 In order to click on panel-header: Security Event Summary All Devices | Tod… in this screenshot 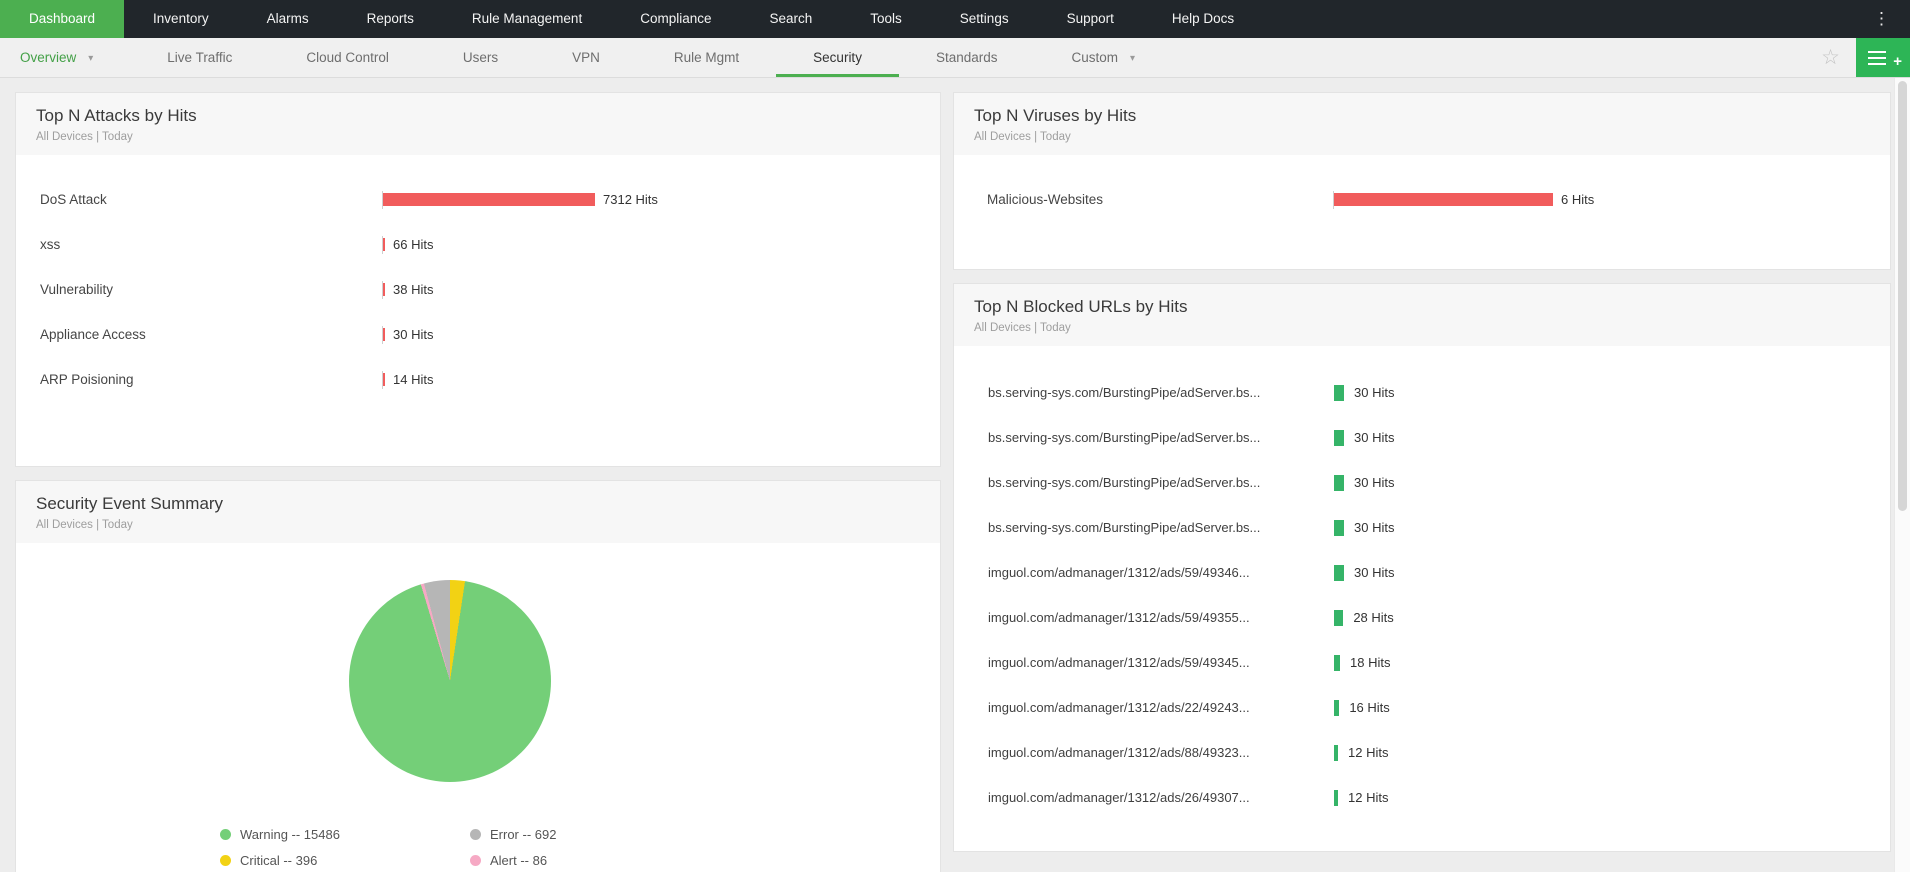, I will do `click(478, 512)`.